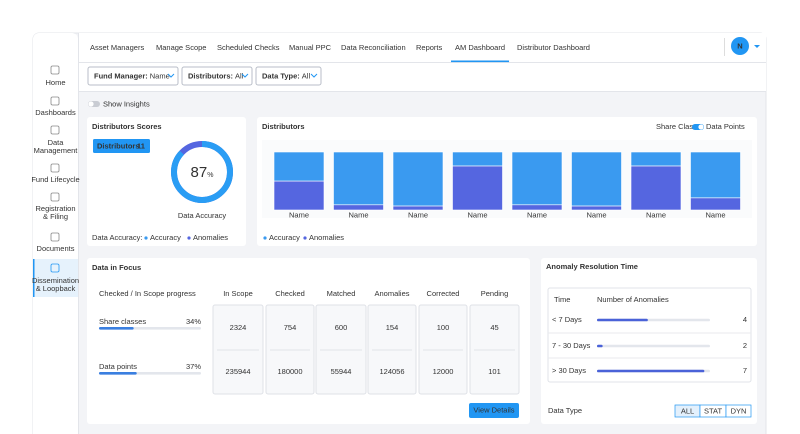 The image size is (800, 434). Describe the element at coordinates (745, 319) in the screenshot. I see `row-count: 4` at that location.